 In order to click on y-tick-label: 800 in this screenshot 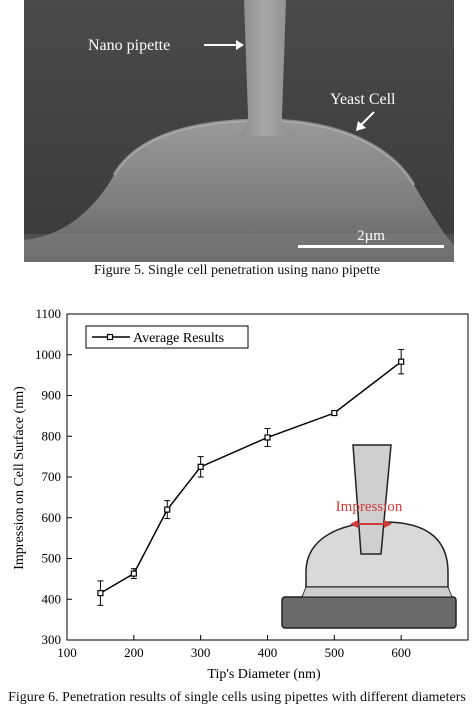, I will do `click(52, 435)`.